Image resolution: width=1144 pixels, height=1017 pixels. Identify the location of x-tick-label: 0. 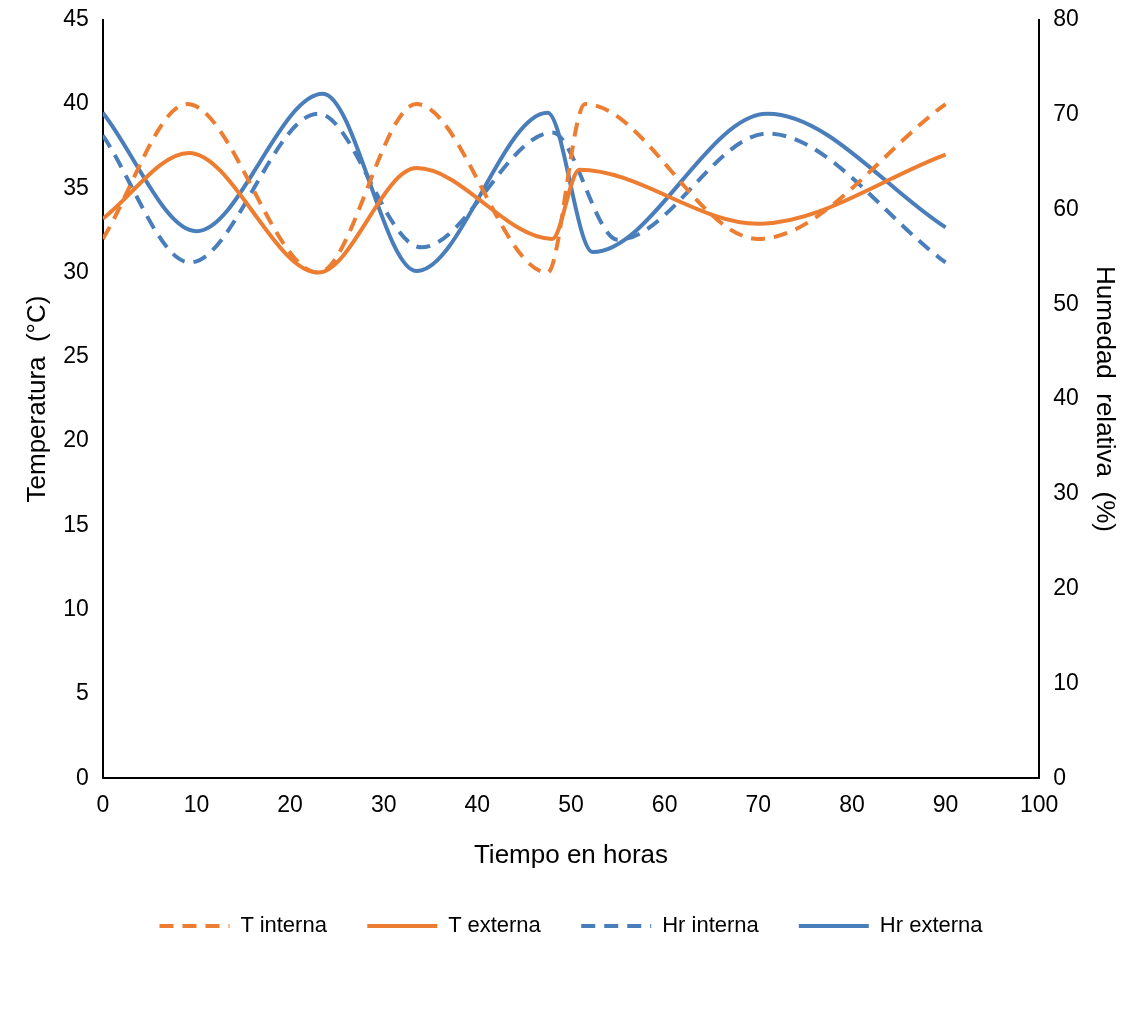
(103, 804).